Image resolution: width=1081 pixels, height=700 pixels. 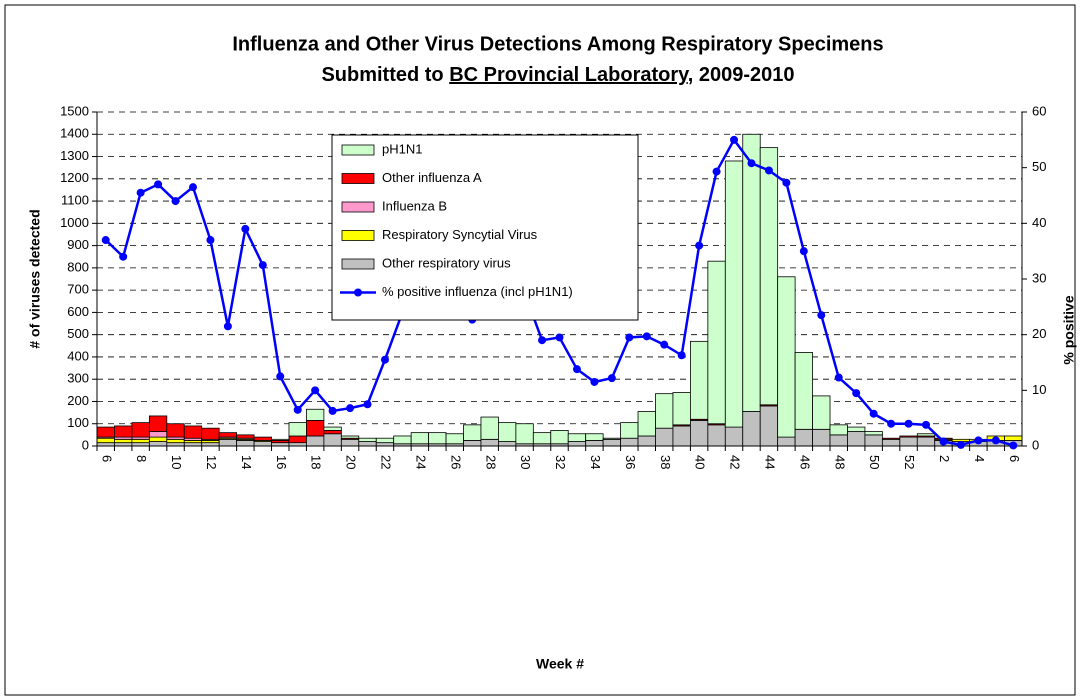 What do you see at coordinates (560, 664) in the screenshot?
I see `x-axis-title: Week #` at bounding box center [560, 664].